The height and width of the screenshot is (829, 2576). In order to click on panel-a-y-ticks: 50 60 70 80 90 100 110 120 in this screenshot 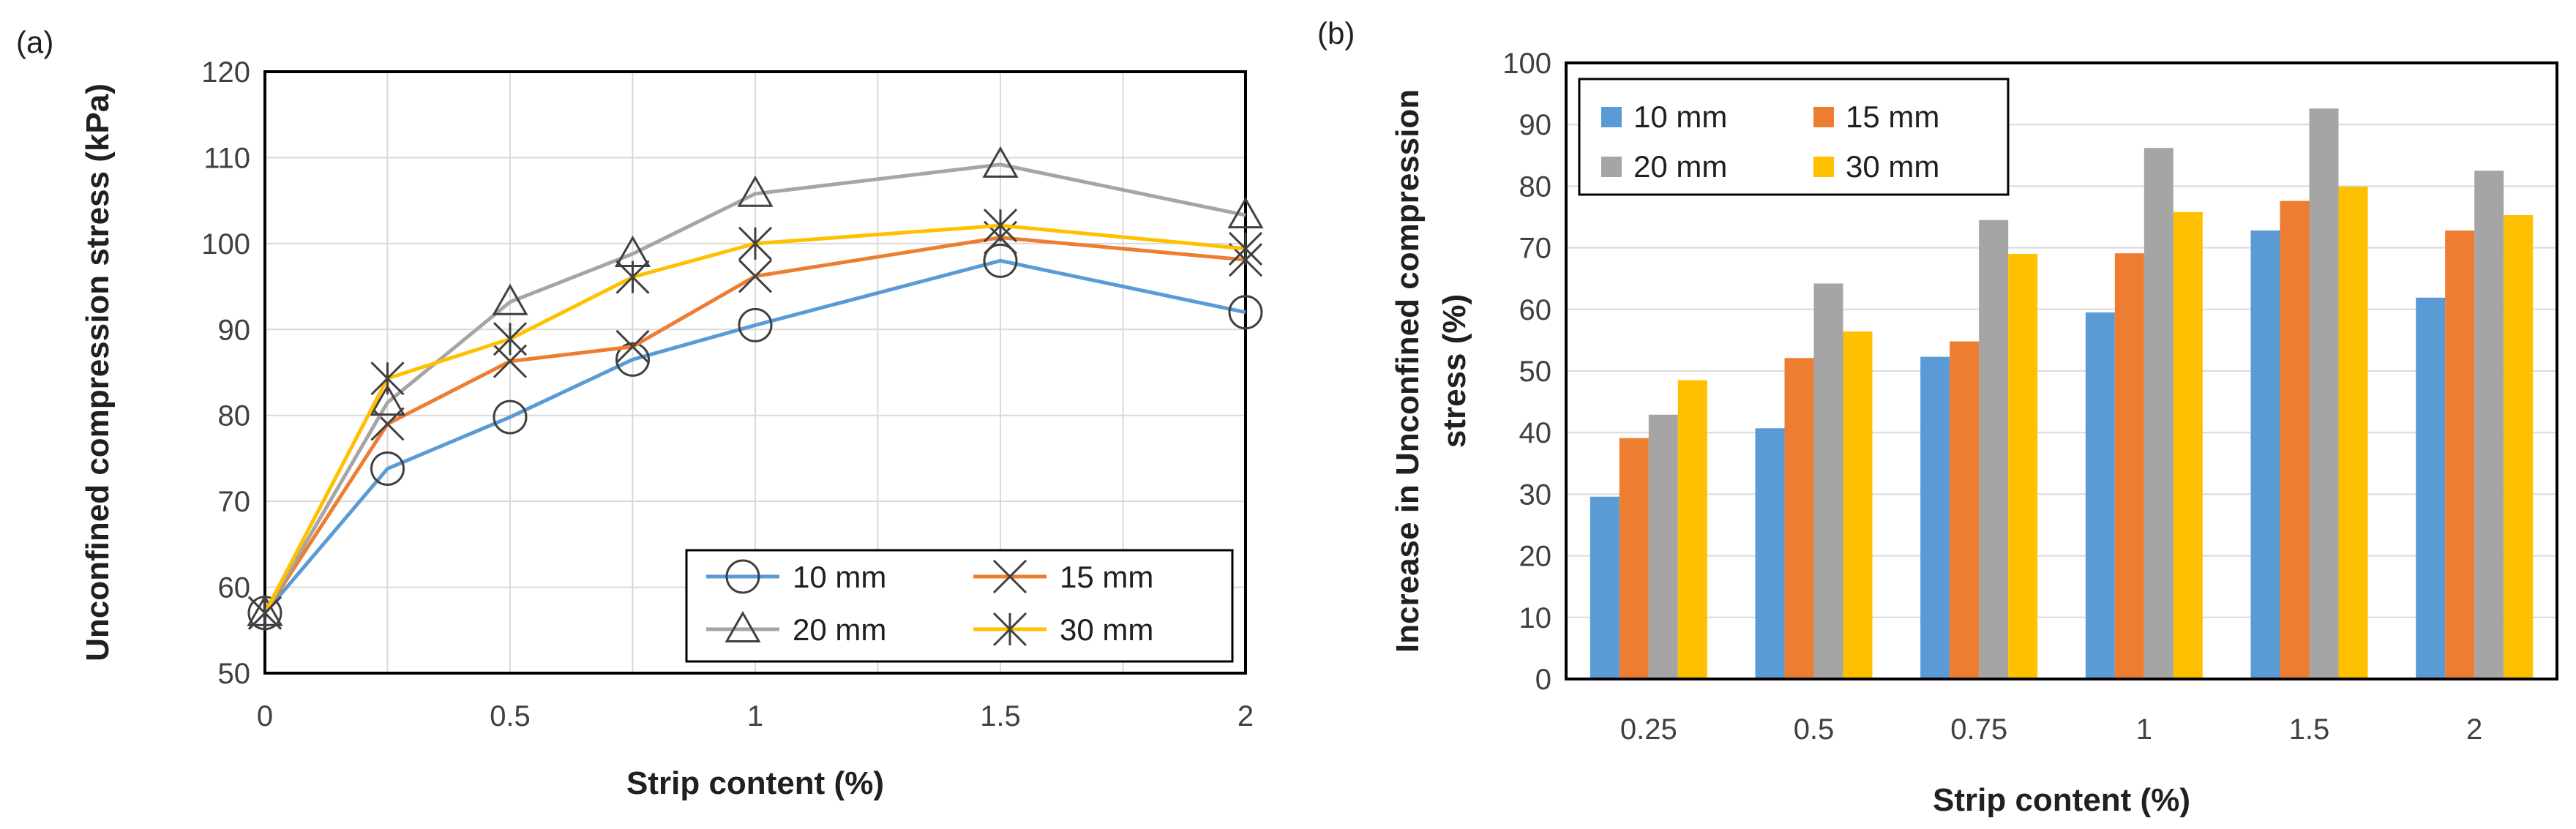, I will do `click(225, 373)`.